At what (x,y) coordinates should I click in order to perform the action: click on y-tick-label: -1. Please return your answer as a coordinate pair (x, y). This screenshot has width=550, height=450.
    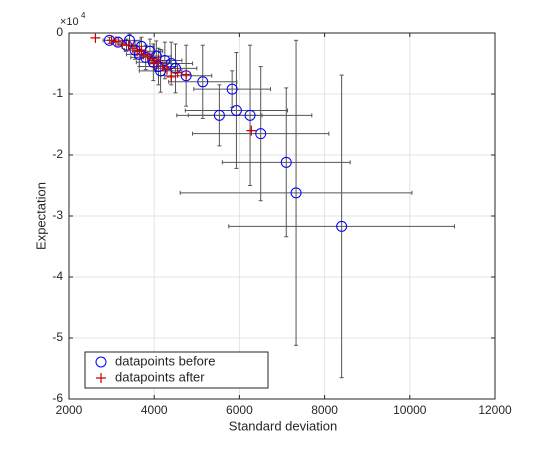
    Looking at the image, I should click on (57, 93).